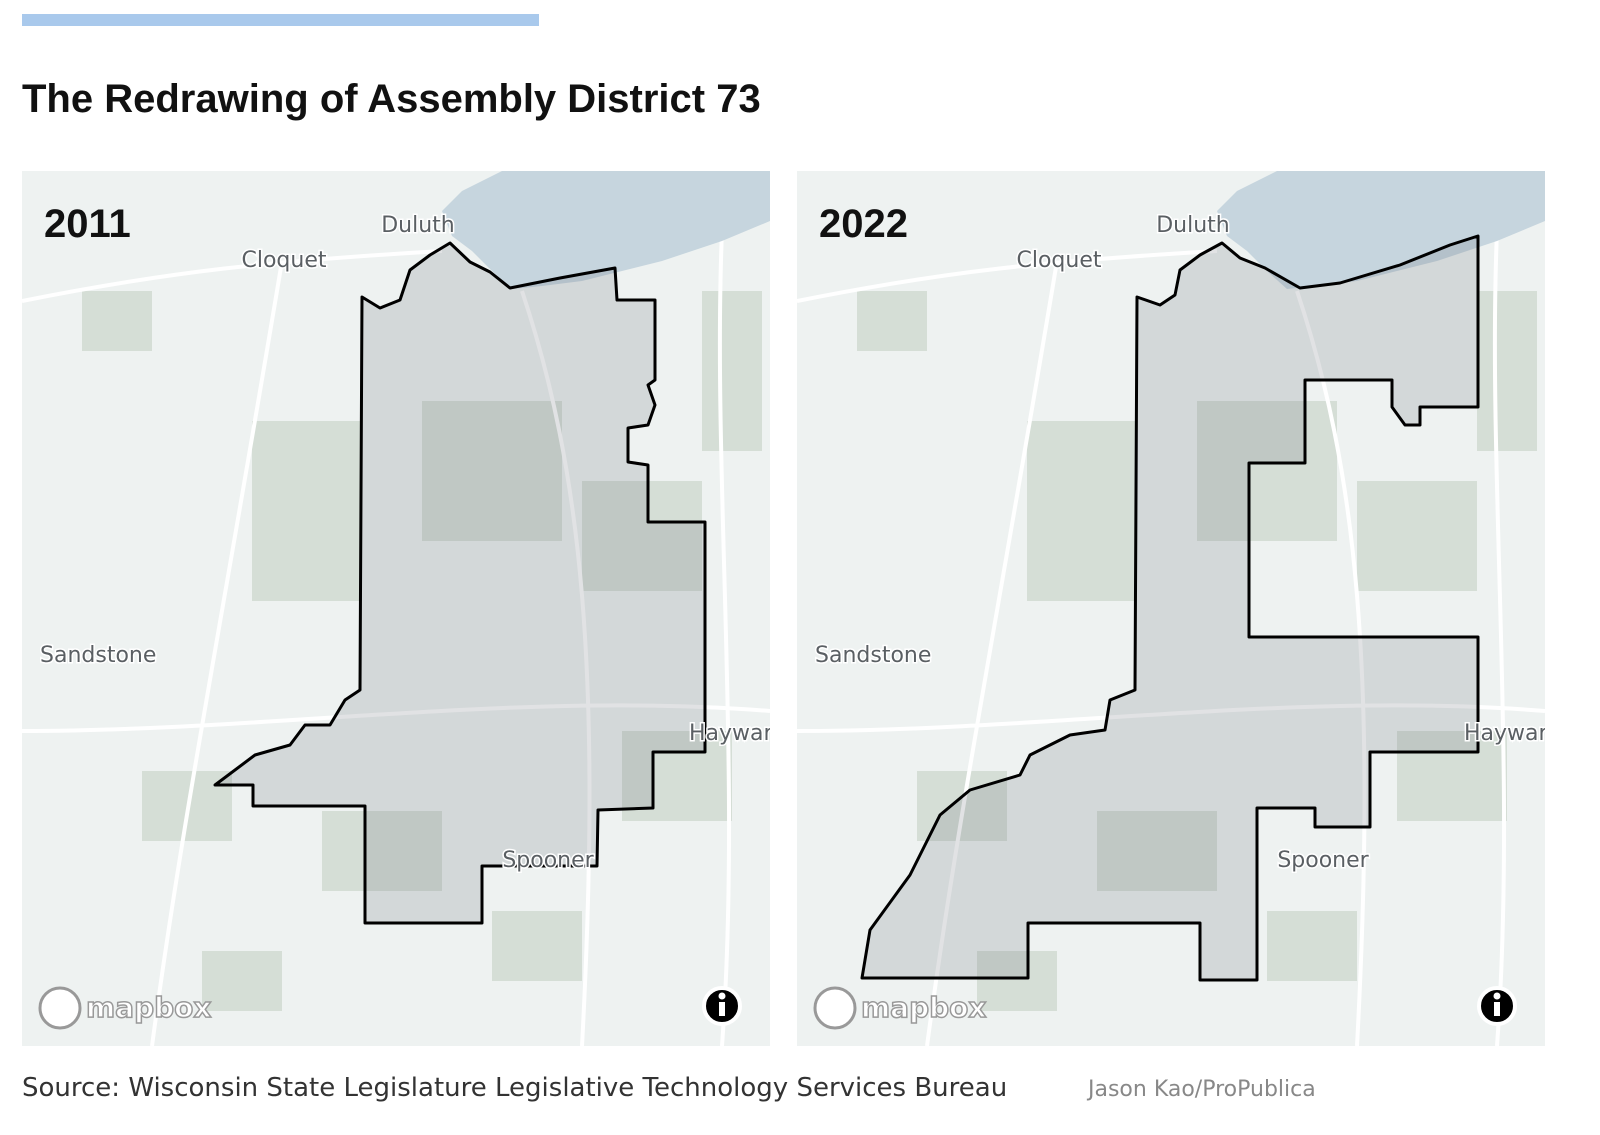 The width and height of the screenshot is (1600, 1135). Describe the element at coordinates (863, 224) in the screenshot. I see `year-label: 2022` at that location.